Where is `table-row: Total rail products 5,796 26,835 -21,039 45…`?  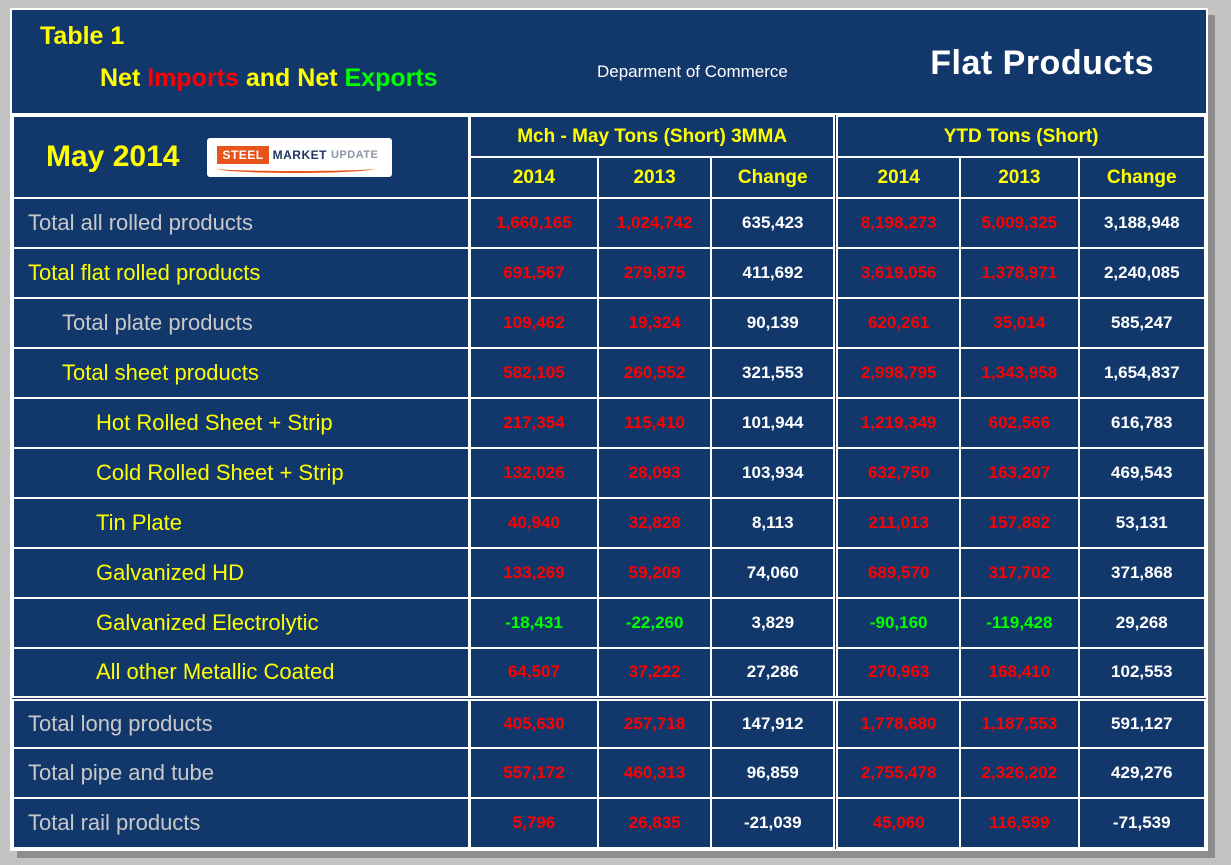 table-row: Total rail products 5,796 26,835 -21,039 45… is located at coordinates (609, 823).